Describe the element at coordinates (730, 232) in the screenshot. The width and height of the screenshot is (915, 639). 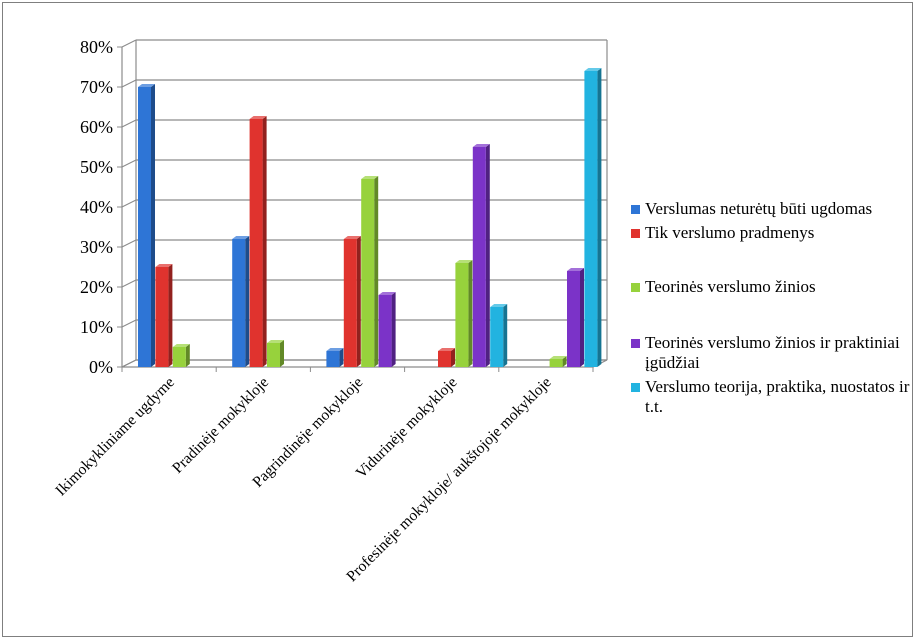
I see `legend-label-1: Tik verslumo pradmenys` at that location.